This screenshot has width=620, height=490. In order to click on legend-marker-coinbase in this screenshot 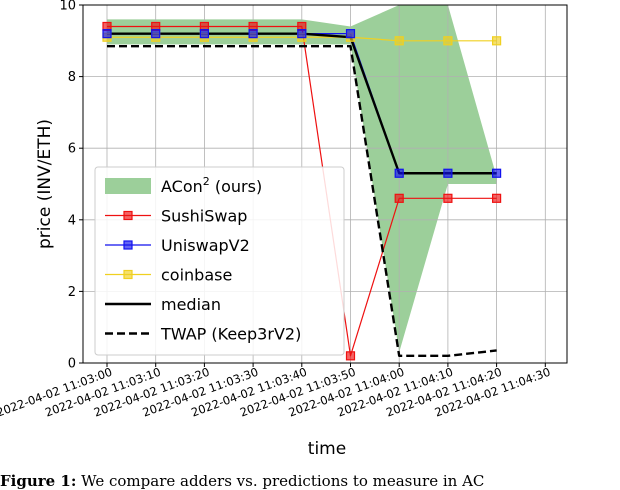, I will do `click(128, 274)`.